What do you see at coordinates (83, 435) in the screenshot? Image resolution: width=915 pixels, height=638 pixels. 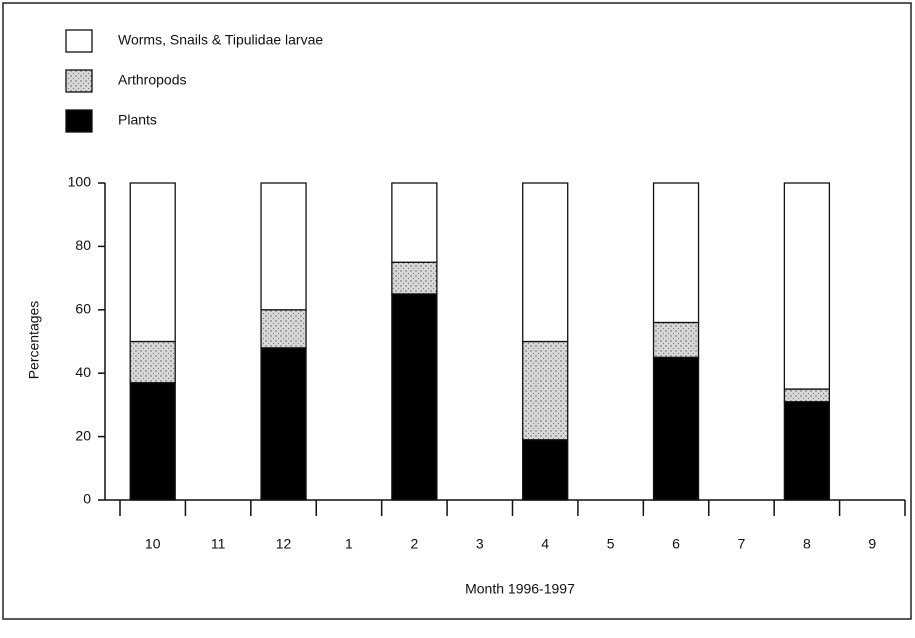 I see `y-tick-label: 20` at bounding box center [83, 435].